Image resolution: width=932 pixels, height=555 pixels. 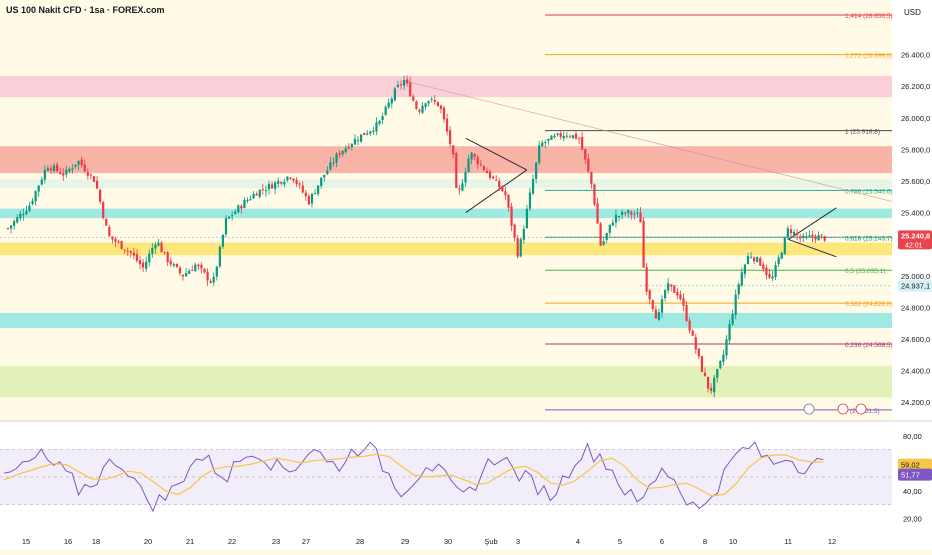 What do you see at coordinates (915, 474) in the screenshot?
I see `rsi-value-tag` at bounding box center [915, 474].